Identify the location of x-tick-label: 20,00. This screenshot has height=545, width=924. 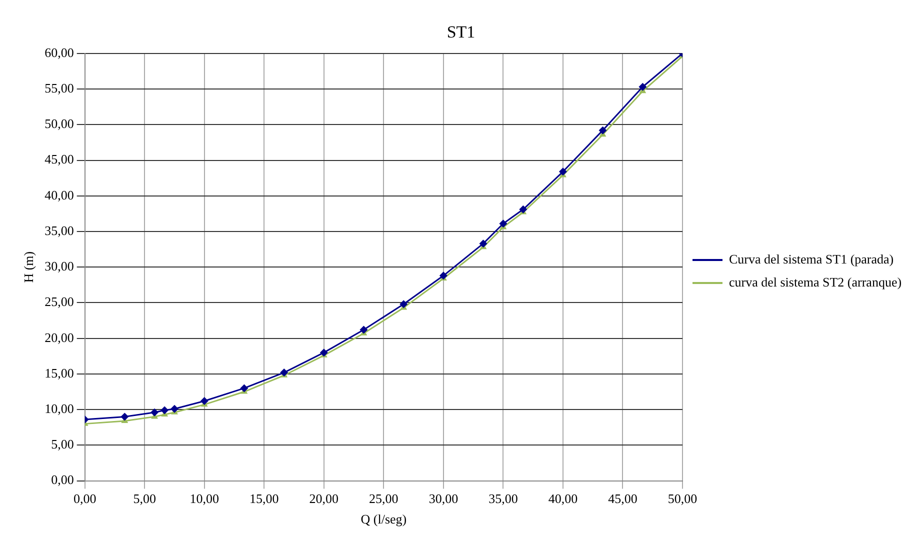
(324, 498).